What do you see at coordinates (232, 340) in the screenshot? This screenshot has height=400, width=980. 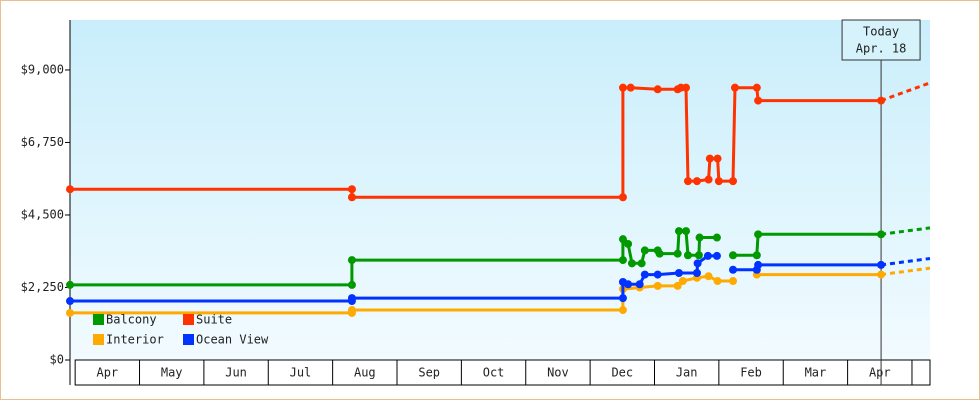 I see `legend-label: Ocean View` at bounding box center [232, 340].